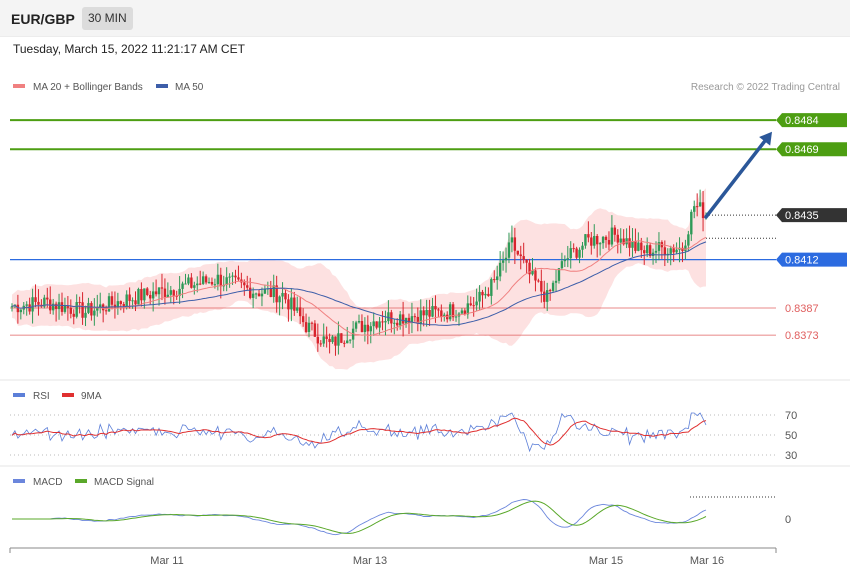 The height and width of the screenshot is (576, 850). Describe the element at coordinates (802, 336) in the screenshot. I see `price-level-label: 0.8373` at that location.